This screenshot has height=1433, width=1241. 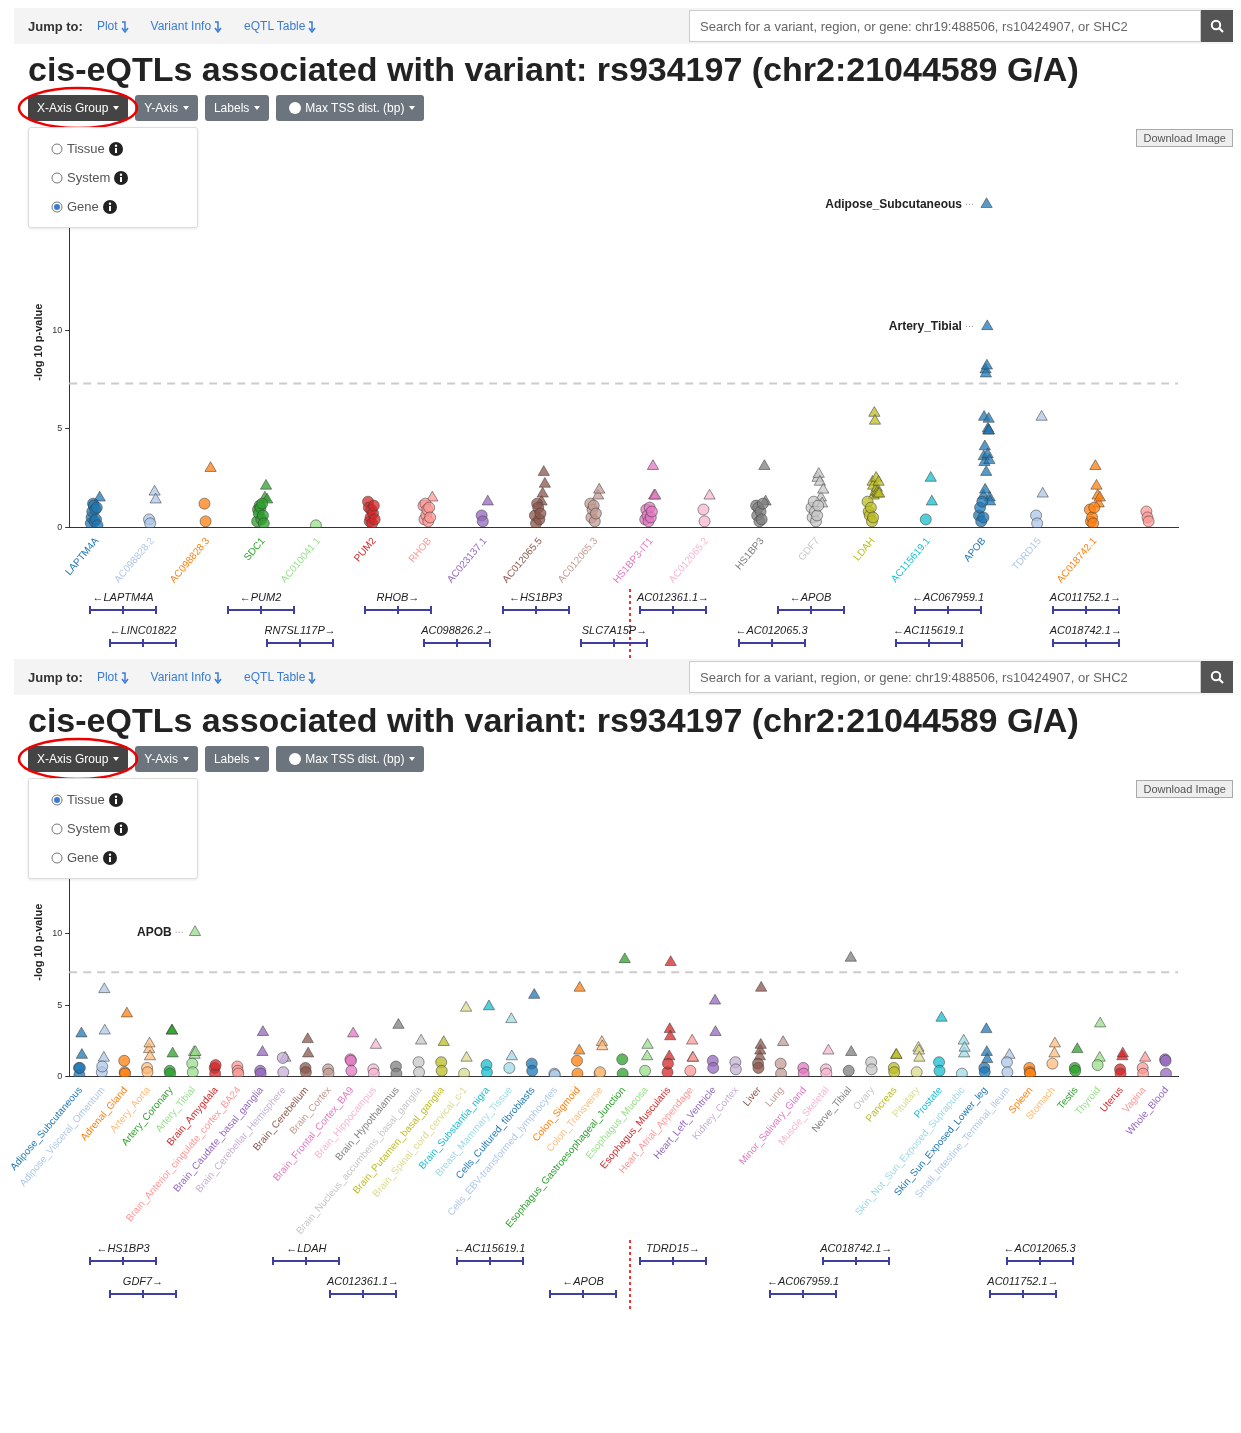 What do you see at coordinates (894, 203) in the screenshot?
I see `annotation: Adipose_Subcutaneous` at bounding box center [894, 203].